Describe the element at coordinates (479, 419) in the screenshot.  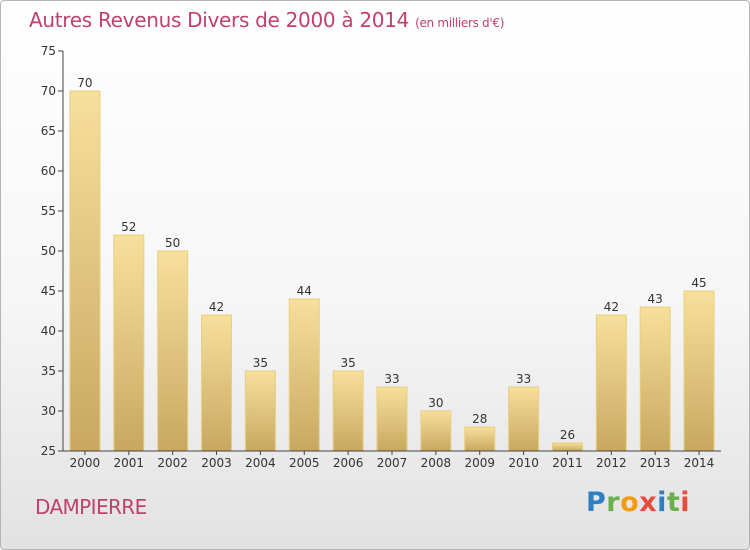
I see `bar-value-label: 28` at that location.